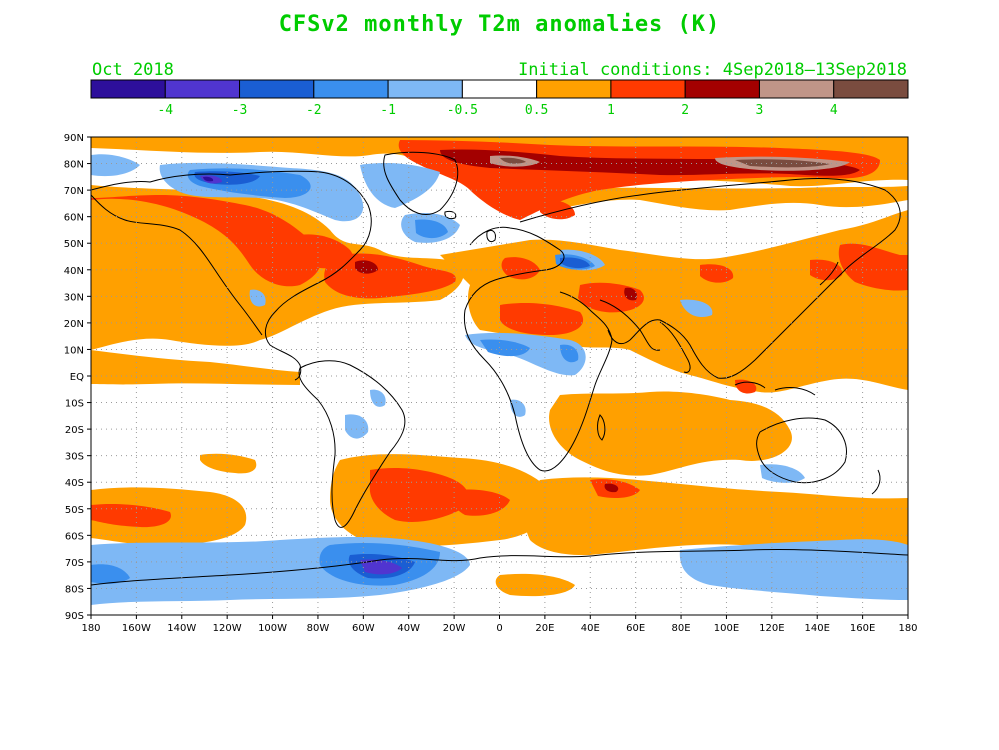 Image resolution: width=999 pixels, height=750 pixels. Describe the element at coordinates (74, 430) in the screenshot. I see `lat-tick-label: 20S` at that location.